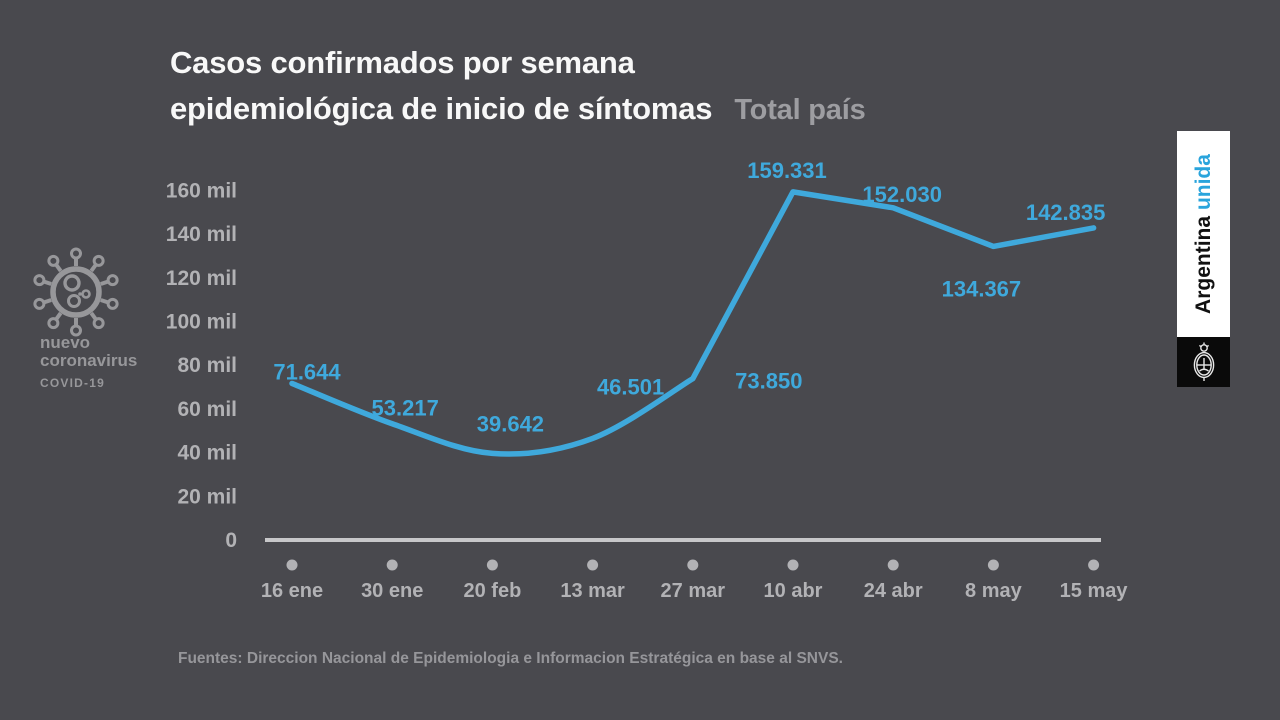 Image resolution: width=1280 pixels, height=720 pixels. What do you see at coordinates (201, 322) in the screenshot?
I see `y-tick-label: 100 mil` at bounding box center [201, 322].